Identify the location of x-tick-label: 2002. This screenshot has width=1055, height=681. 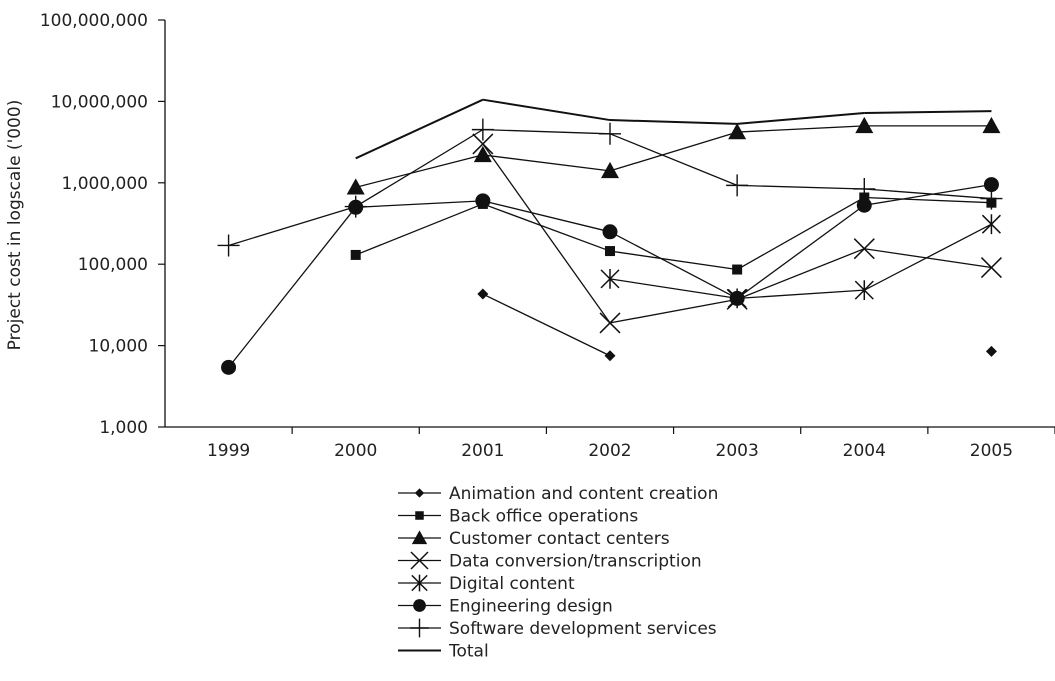
(609, 451).